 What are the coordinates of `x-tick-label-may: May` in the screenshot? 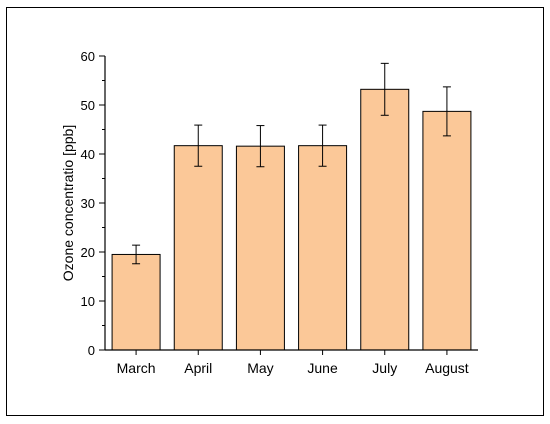 It's located at (260, 368).